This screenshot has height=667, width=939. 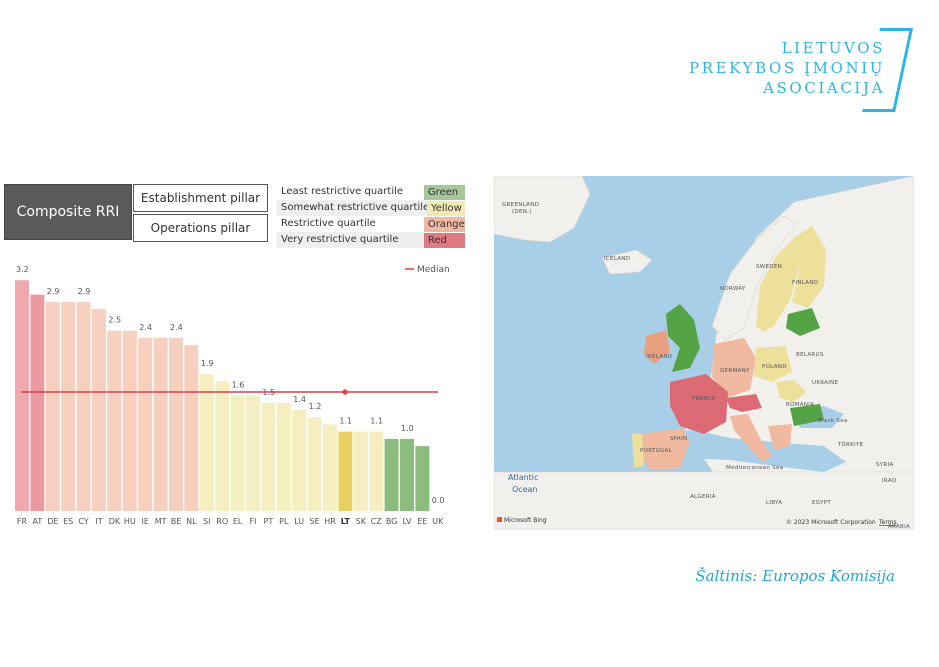 I want to click on bar-lv, so click(x=407, y=474).